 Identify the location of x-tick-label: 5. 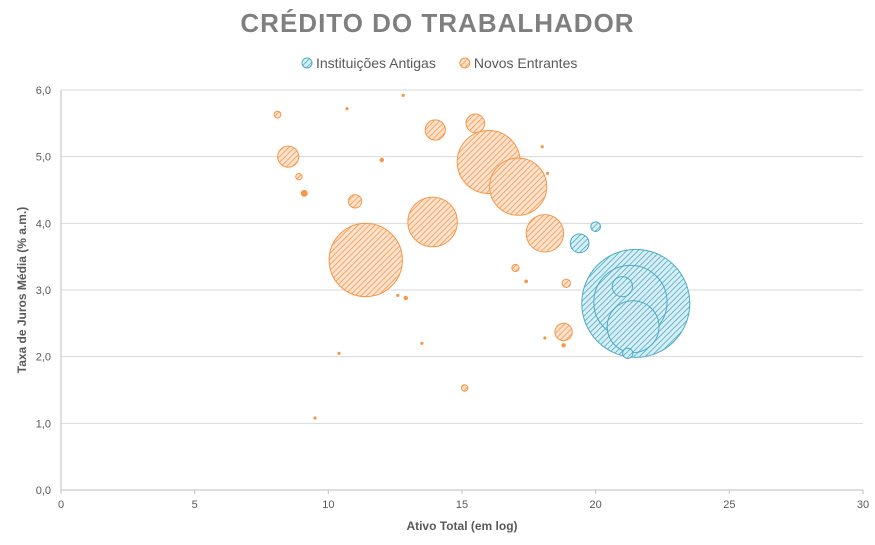
(195, 505).